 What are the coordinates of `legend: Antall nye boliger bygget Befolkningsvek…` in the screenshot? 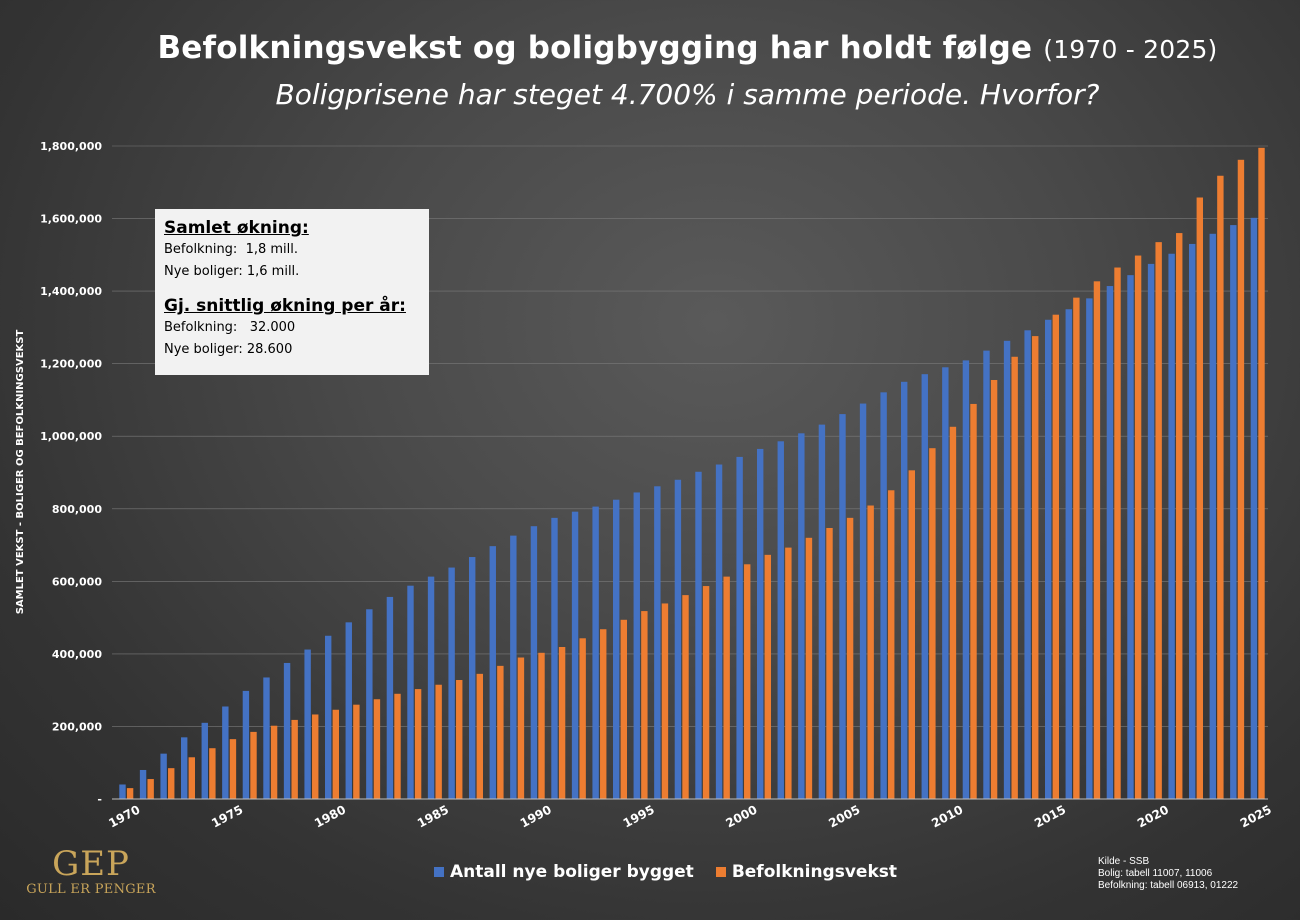 It's located at (665, 872).